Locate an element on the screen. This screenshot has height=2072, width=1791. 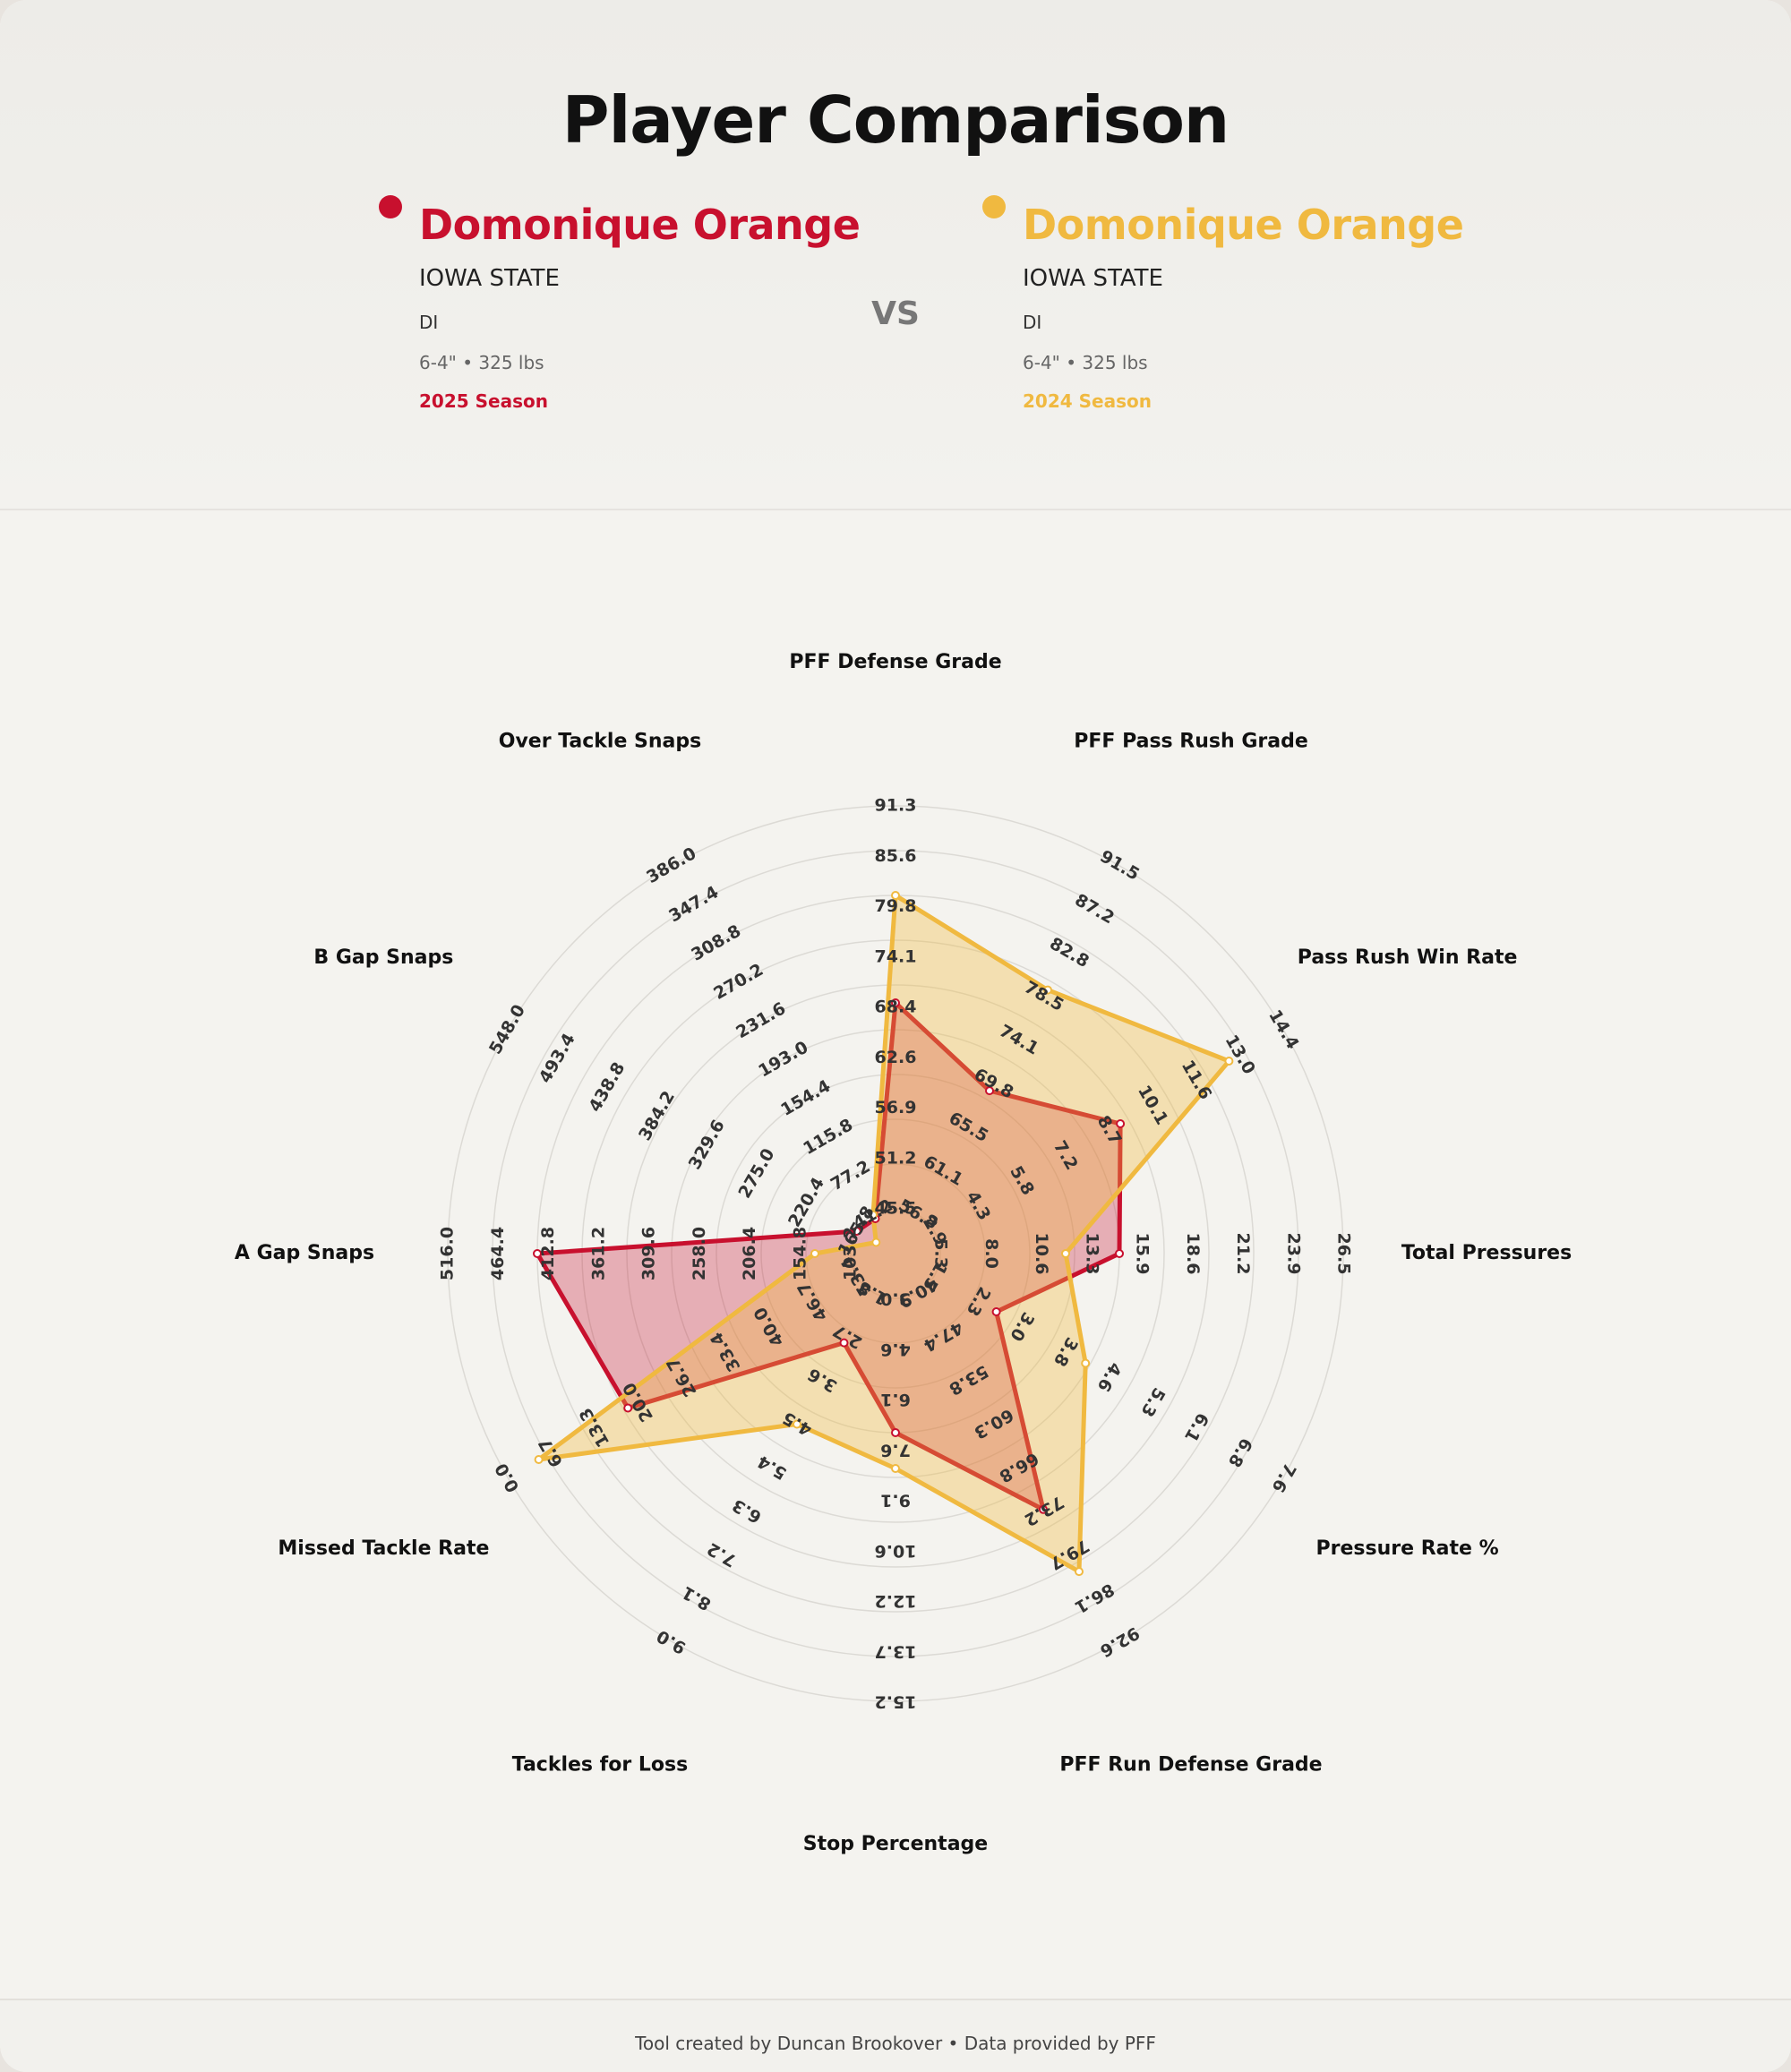
axis-tick-label: 86.1 is located at coordinates (1094, 1597).